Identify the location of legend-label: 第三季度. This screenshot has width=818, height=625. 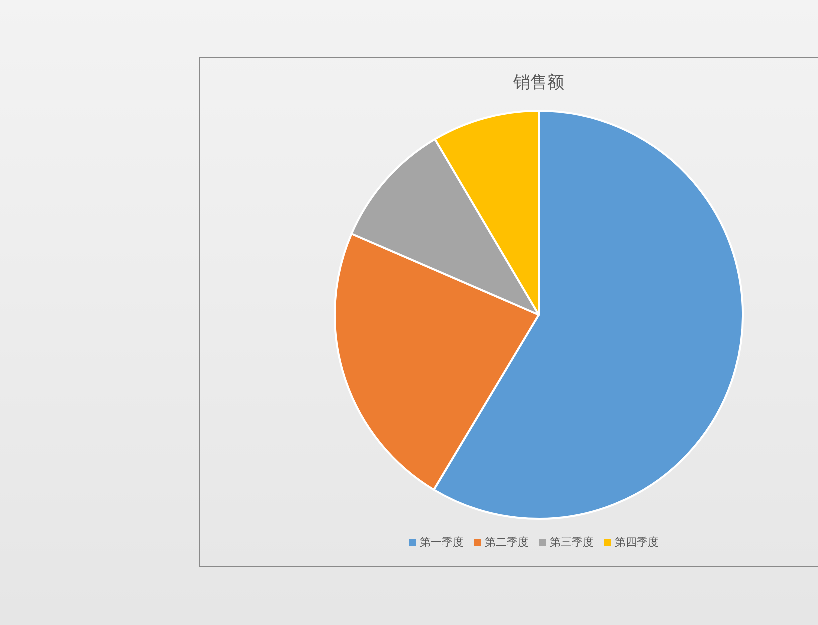
(572, 542).